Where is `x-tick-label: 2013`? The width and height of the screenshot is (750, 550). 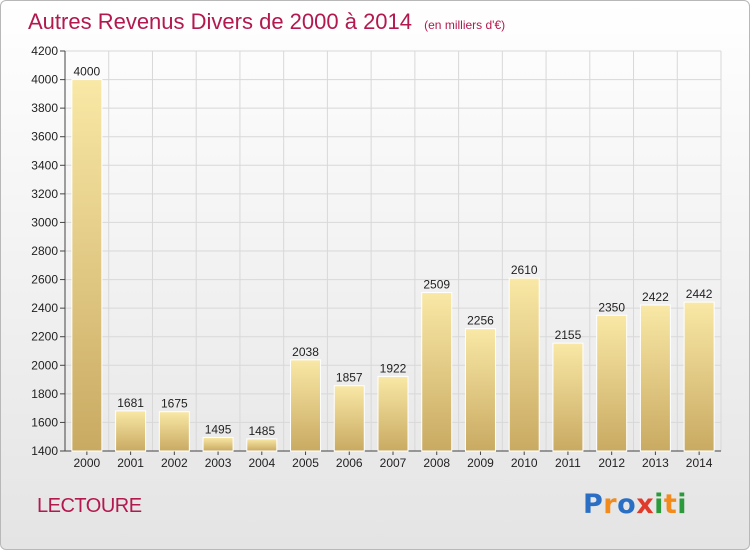
x-tick-label: 2013 is located at coordinates (655, 463).